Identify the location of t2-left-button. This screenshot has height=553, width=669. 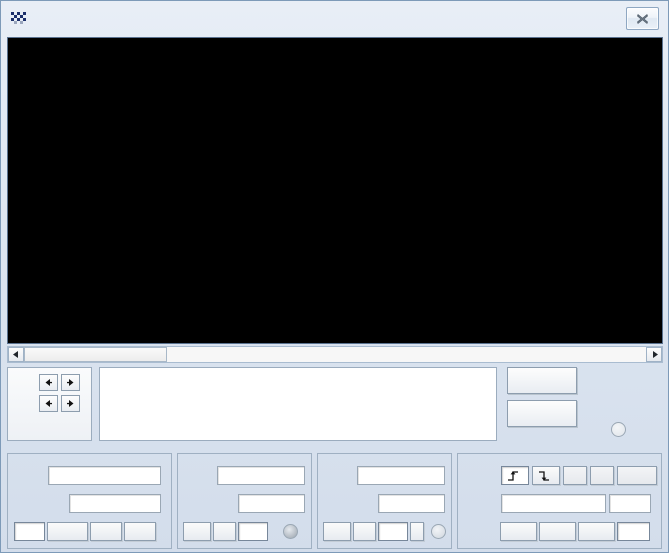
(48, 403).